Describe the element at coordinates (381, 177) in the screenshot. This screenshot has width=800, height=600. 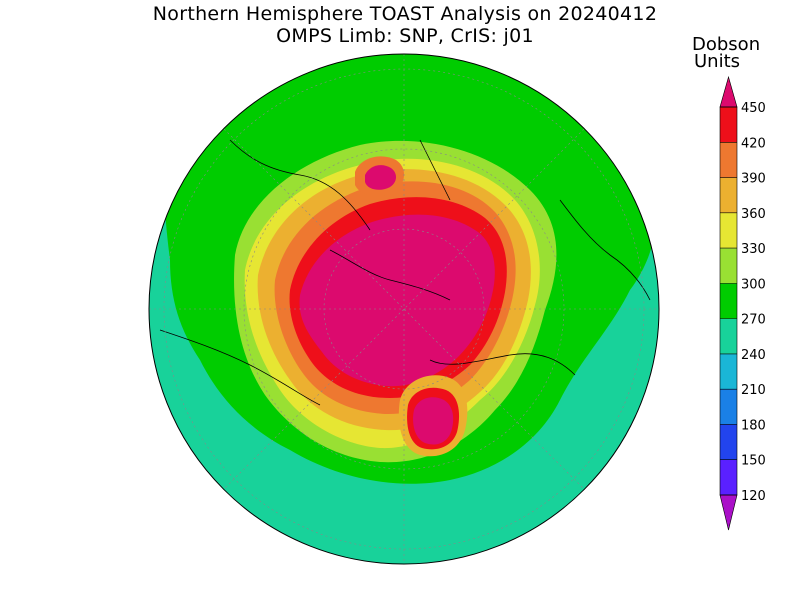
I see `ozone-lobe-north-core` at that location.